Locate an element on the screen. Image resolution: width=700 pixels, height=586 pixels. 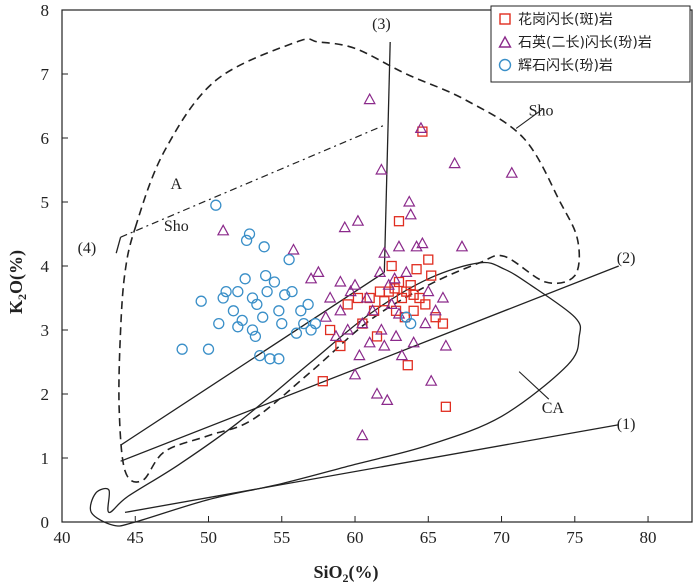
field-label: A is located at coordinates (176, 184).